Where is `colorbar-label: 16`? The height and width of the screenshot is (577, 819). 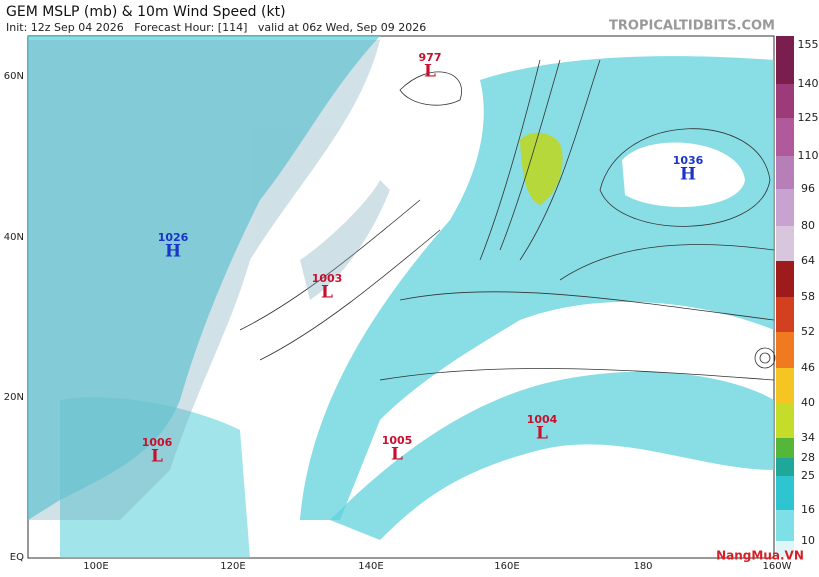 colorbar-label: 16 is located at coordinates (808, 509).